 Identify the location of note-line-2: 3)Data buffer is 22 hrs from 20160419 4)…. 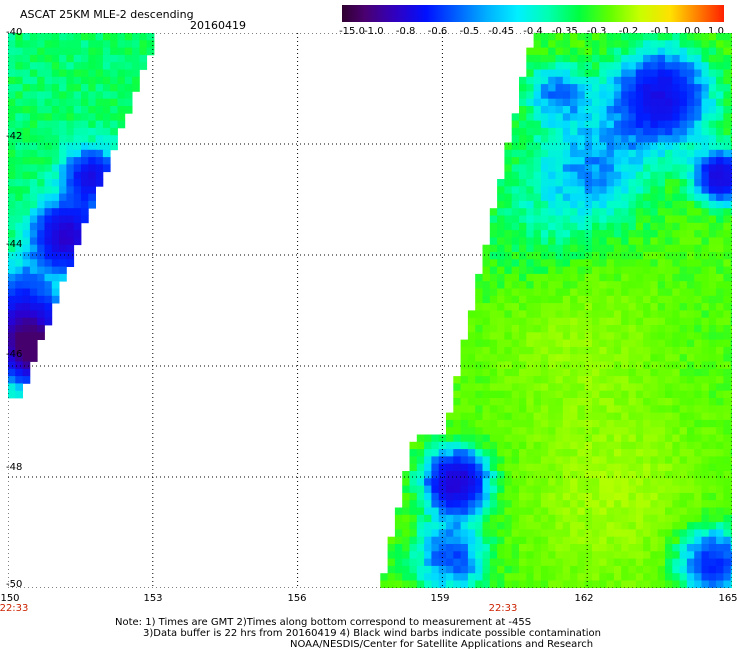
(372, 633).